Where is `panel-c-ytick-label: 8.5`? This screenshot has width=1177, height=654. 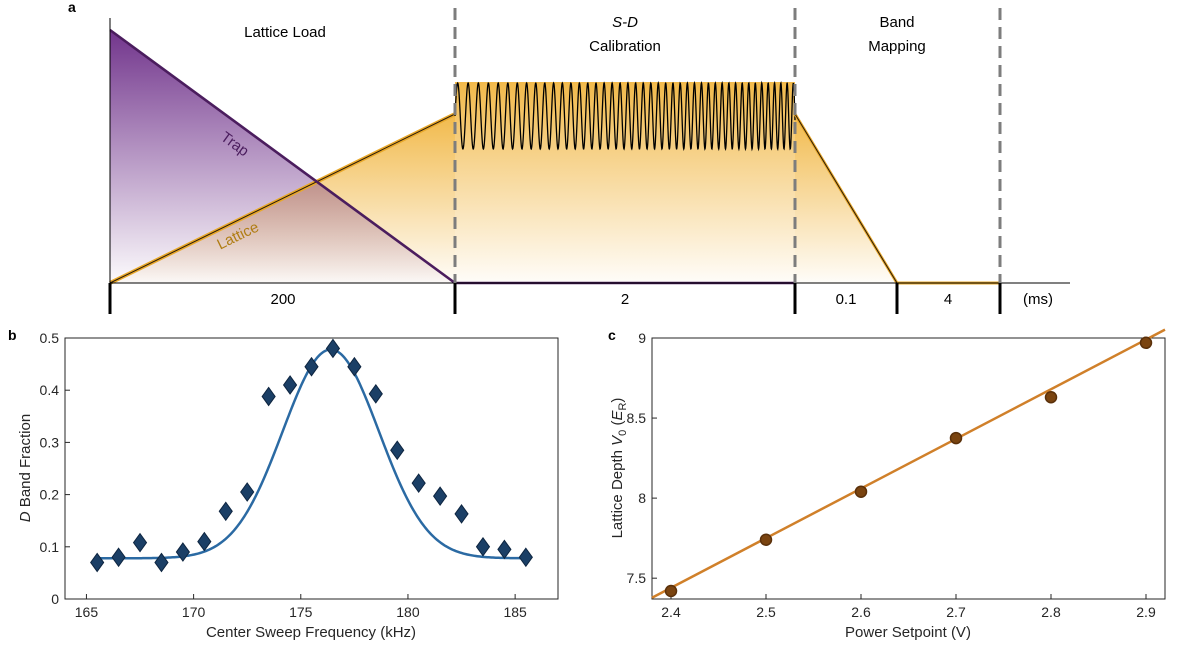
panel-c-ytick-label: 8.5 is located at coordinates (637, 418).